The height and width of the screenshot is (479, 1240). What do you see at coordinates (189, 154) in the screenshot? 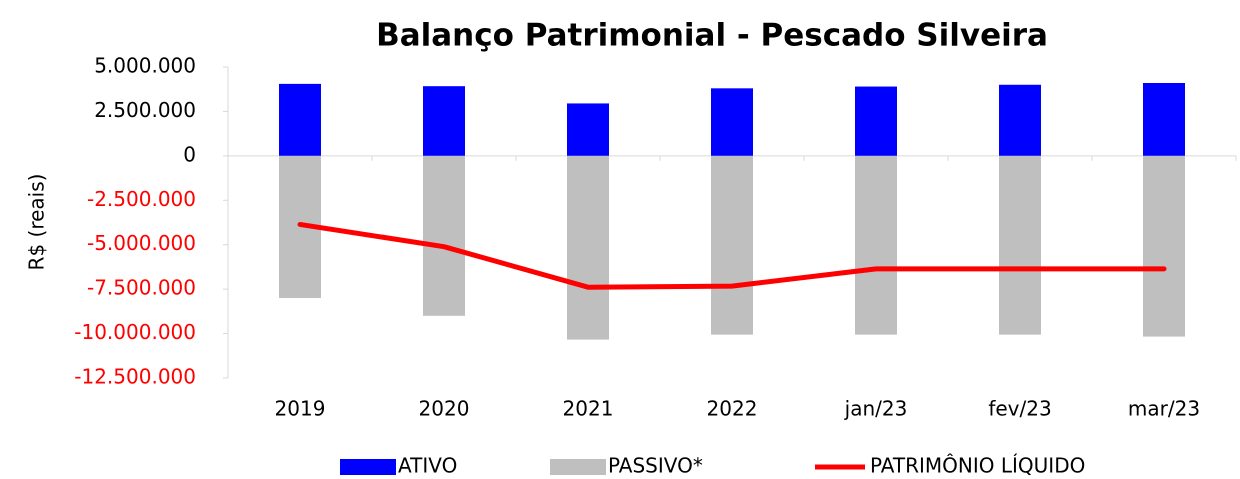
I see `y-tick-label: 0` at bounding box center [189, 154].